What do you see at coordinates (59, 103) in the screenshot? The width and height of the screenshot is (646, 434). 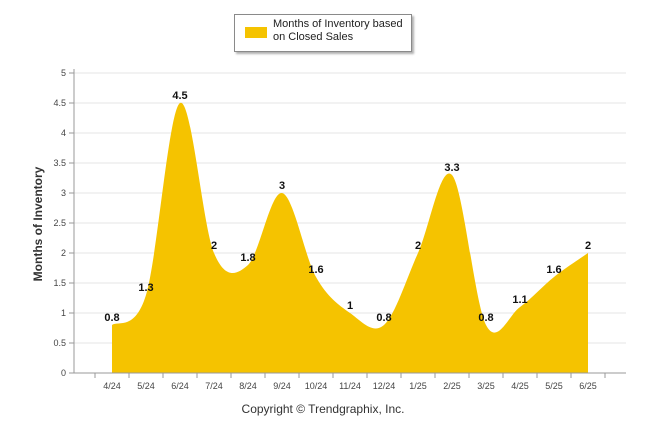 I see `y-tick-label: 4.5` at bounding box center [59, 103].